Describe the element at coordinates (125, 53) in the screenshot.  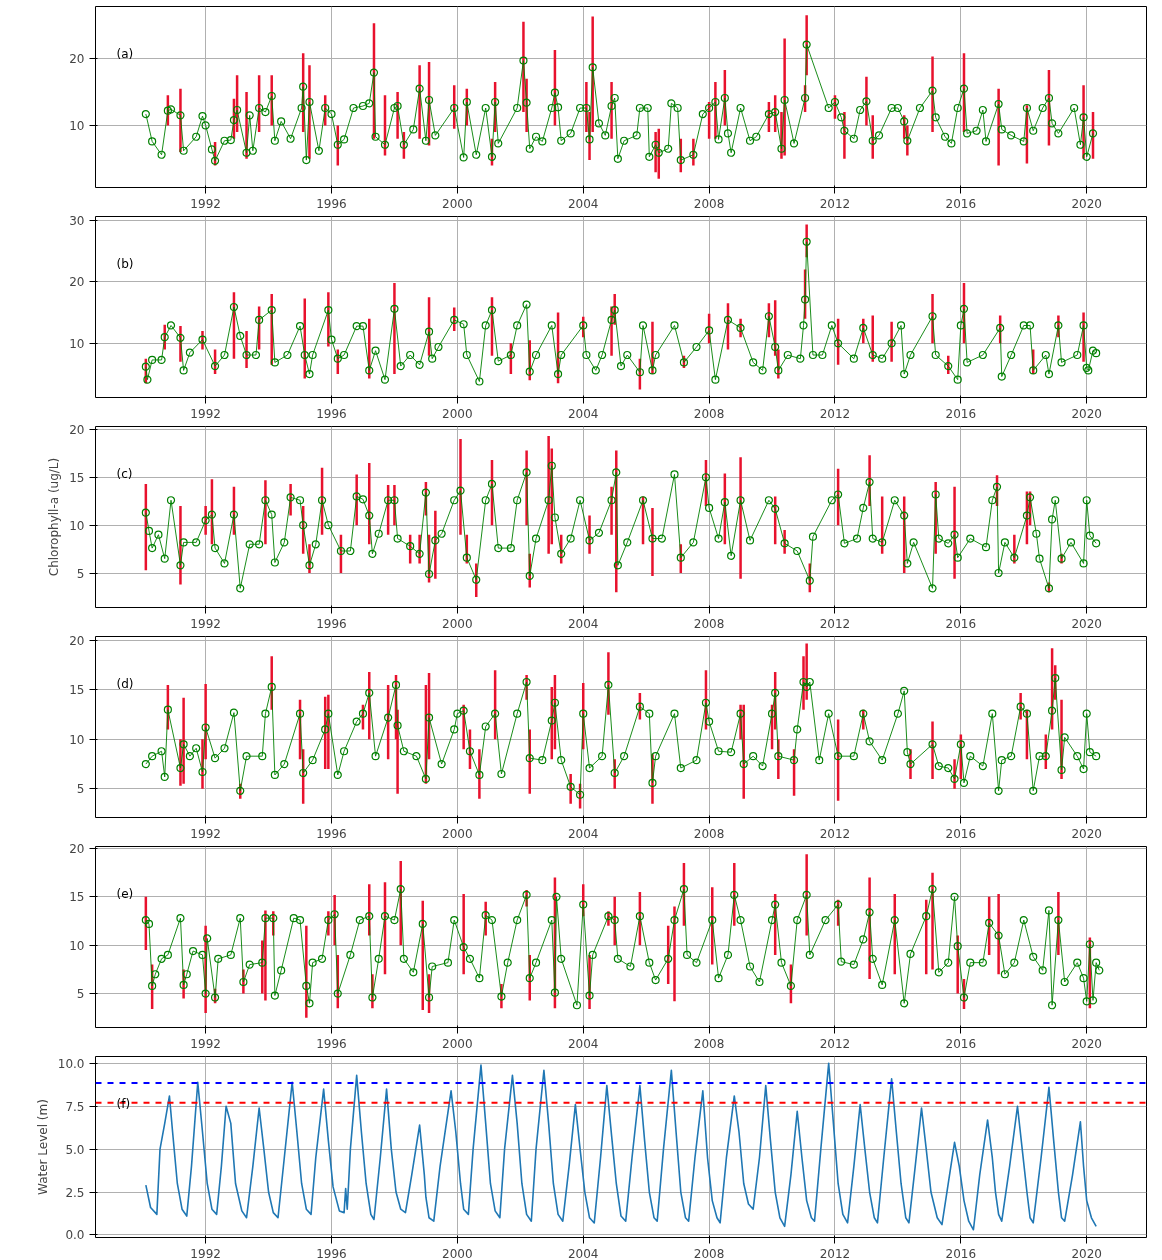
I see `annotation: (a)` at that location.